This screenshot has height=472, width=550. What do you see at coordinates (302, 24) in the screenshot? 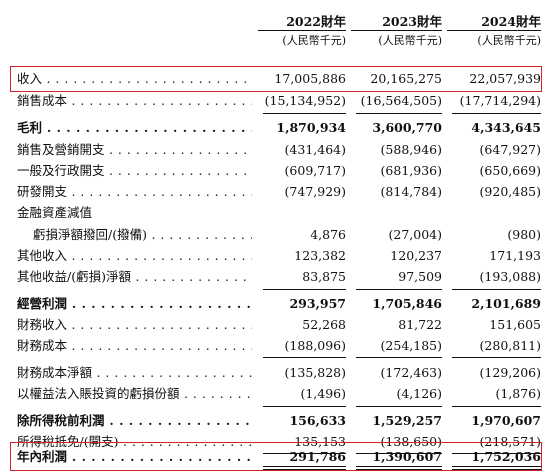
I see `column-header-2022: 2022財年 (人民幣千元)` at bounding box center [302, 24].